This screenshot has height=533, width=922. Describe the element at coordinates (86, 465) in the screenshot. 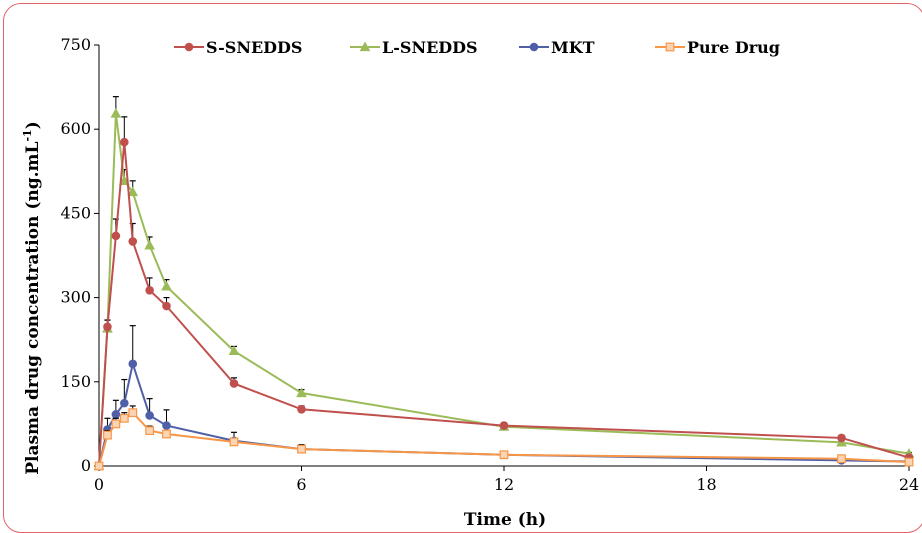

I see `y-tick-label: 0` at that location.